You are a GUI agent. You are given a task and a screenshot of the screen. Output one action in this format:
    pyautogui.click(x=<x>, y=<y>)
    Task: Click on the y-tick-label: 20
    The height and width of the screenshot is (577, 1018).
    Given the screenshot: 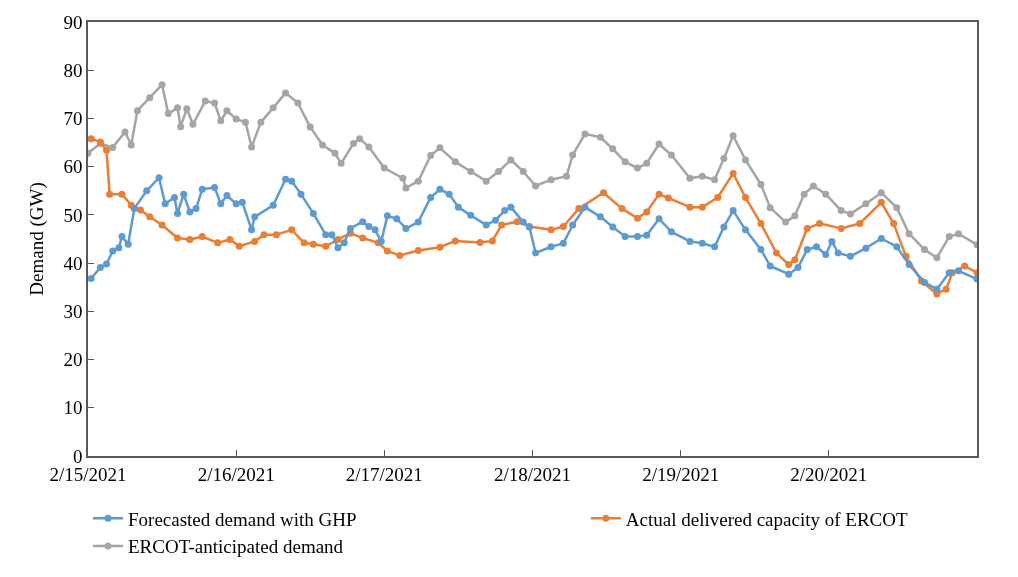 What is the action you would take?
    pyautogui.click(x=73, y=360)
    